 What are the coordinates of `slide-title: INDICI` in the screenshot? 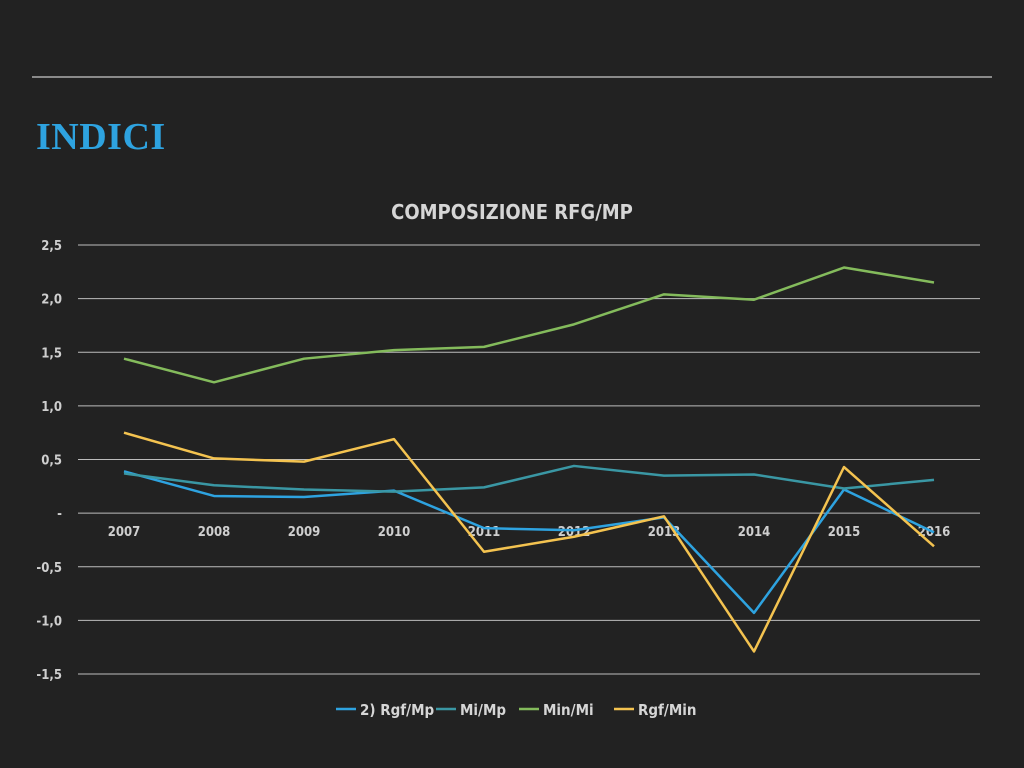 It's located at (101, 137).